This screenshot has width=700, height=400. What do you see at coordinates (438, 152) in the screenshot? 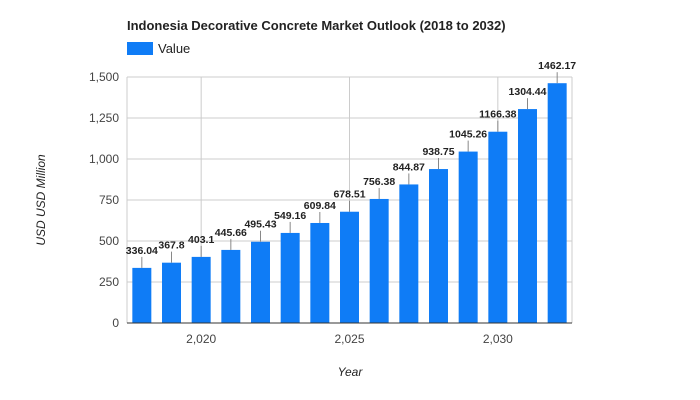
I see `data-label: 938.75` at bounding box center [438, 152].